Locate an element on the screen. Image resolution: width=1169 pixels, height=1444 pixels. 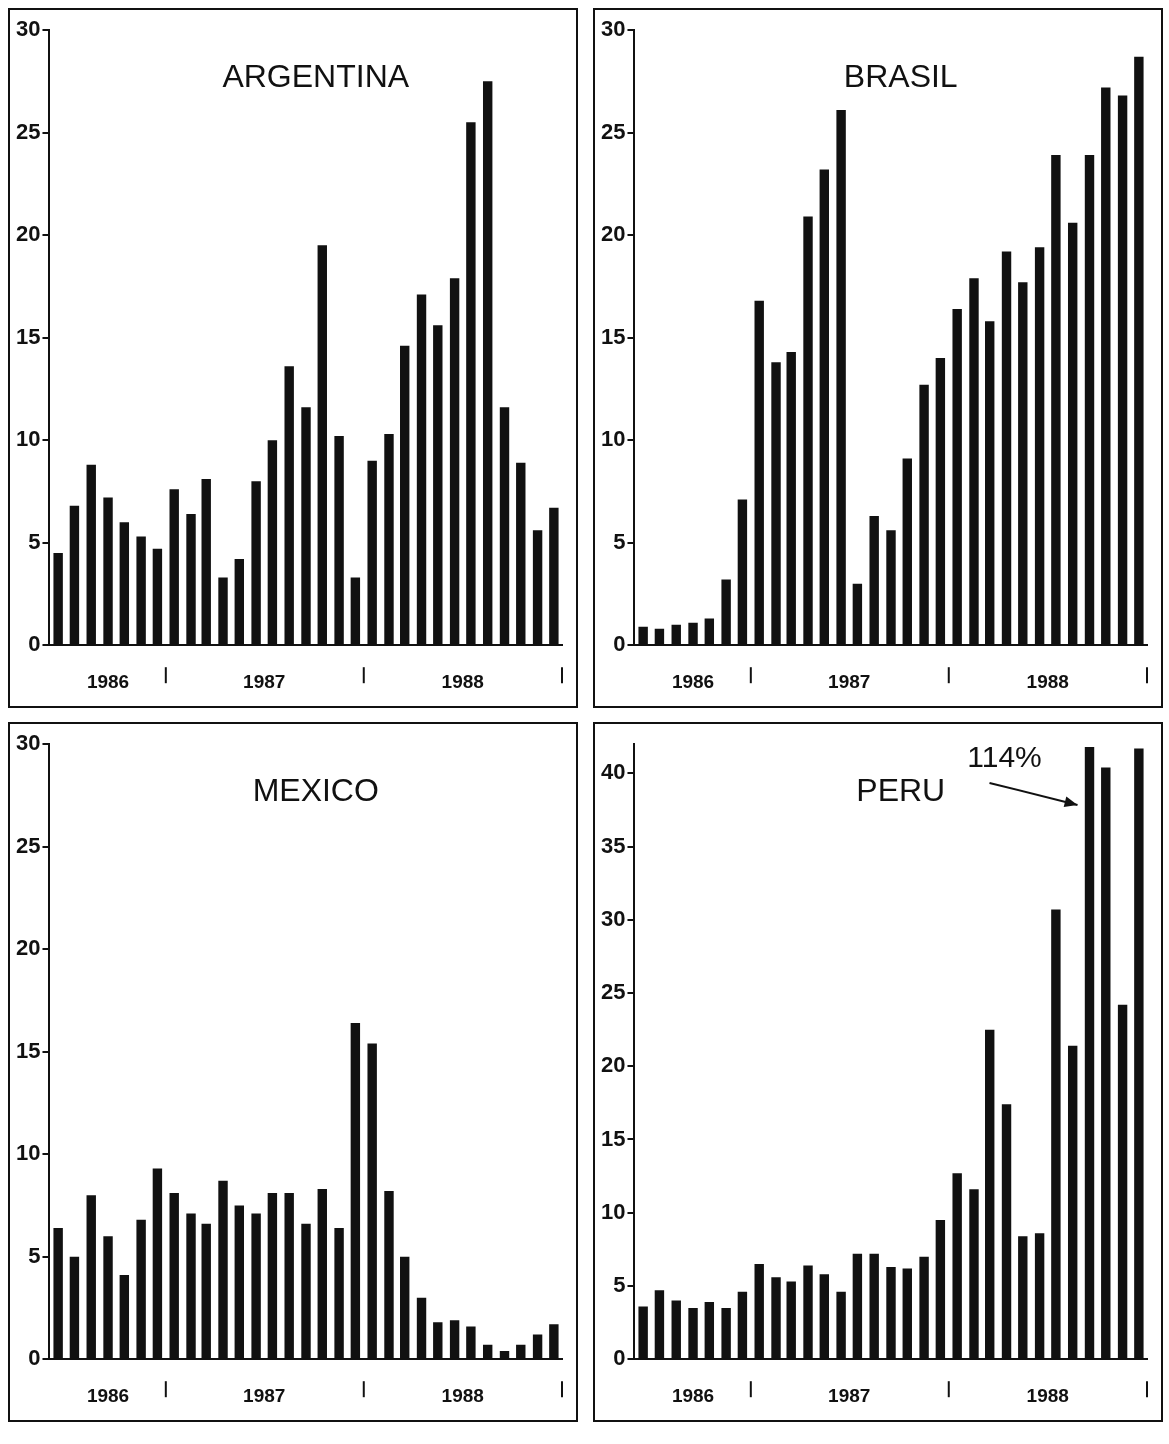
text: ARGENTINA is located at coordinates (316, 75).